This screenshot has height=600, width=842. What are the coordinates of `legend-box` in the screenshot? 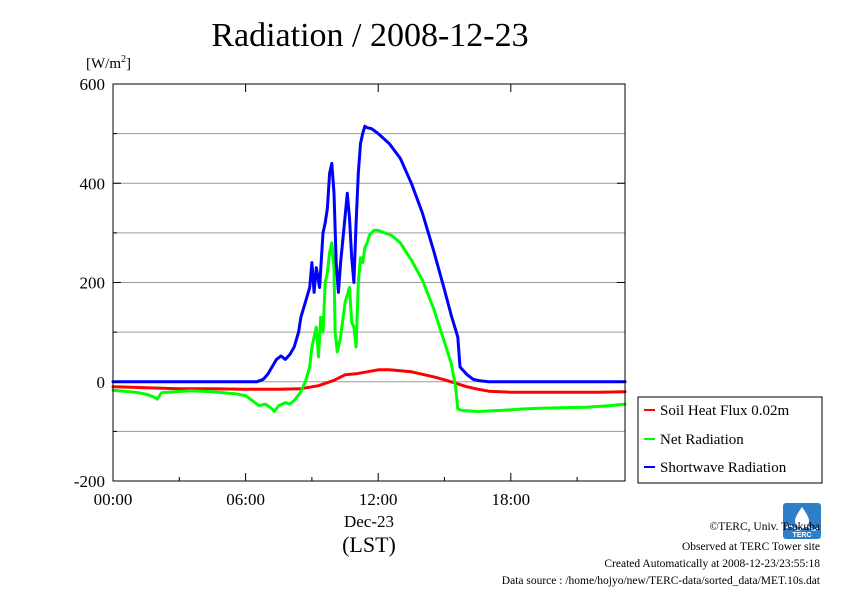 It's located at (730, 440).